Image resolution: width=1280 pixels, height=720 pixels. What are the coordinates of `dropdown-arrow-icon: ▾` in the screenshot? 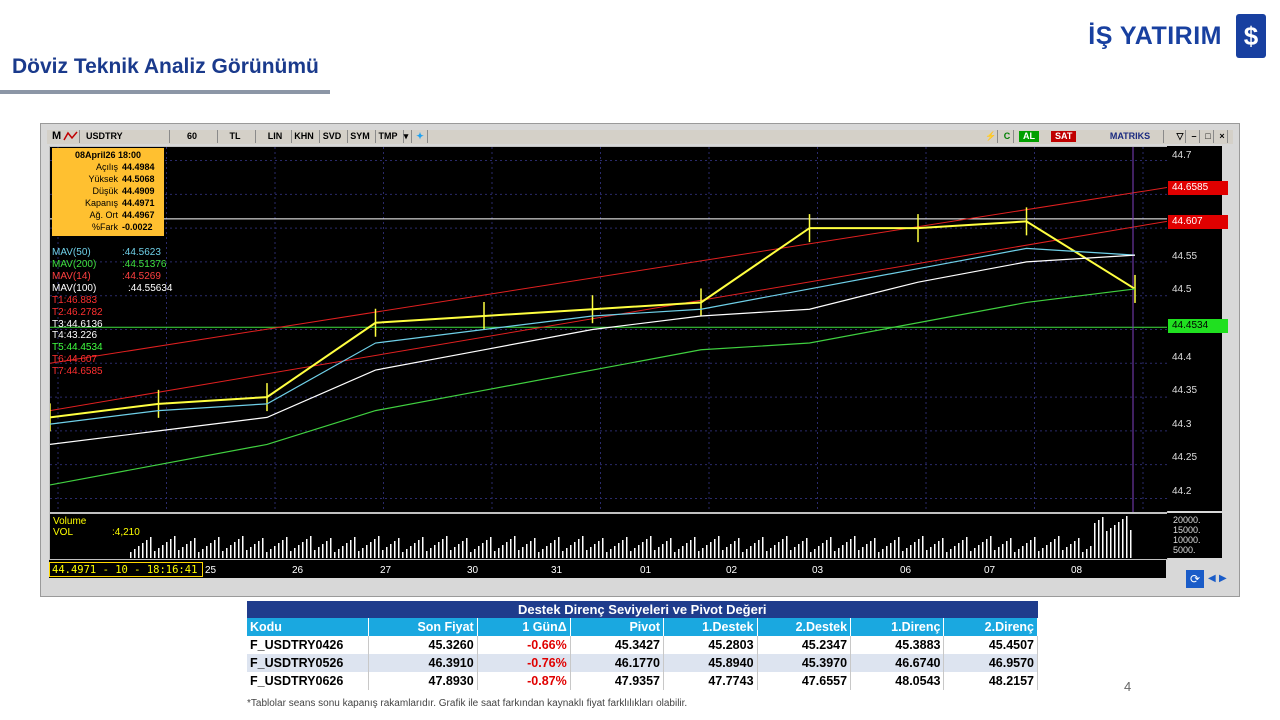 It's located at (406, 136).